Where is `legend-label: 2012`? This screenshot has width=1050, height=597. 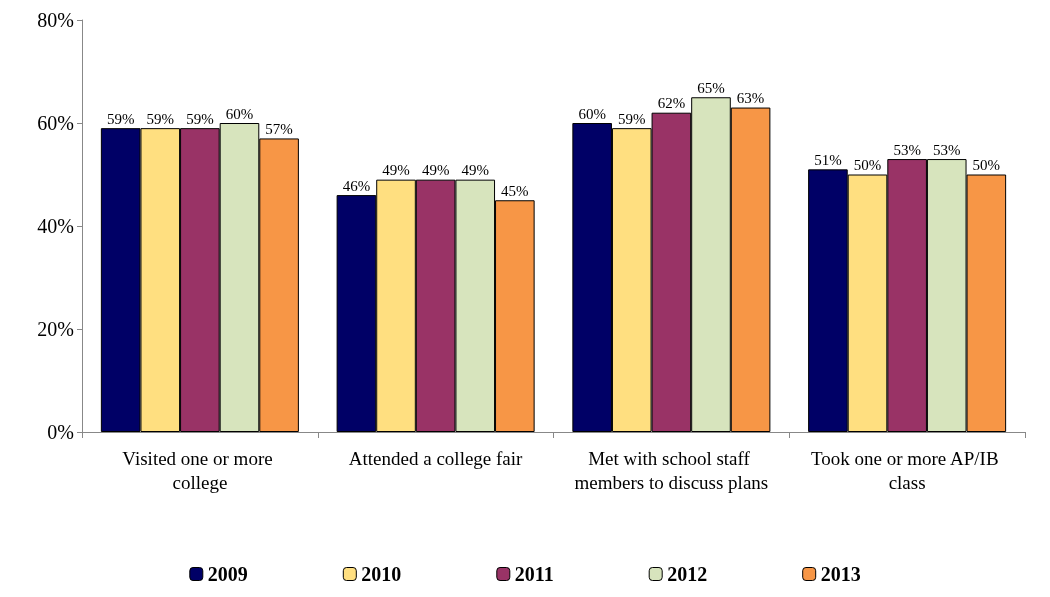 legend-label: 2012 is located at coordinates (687, 574).